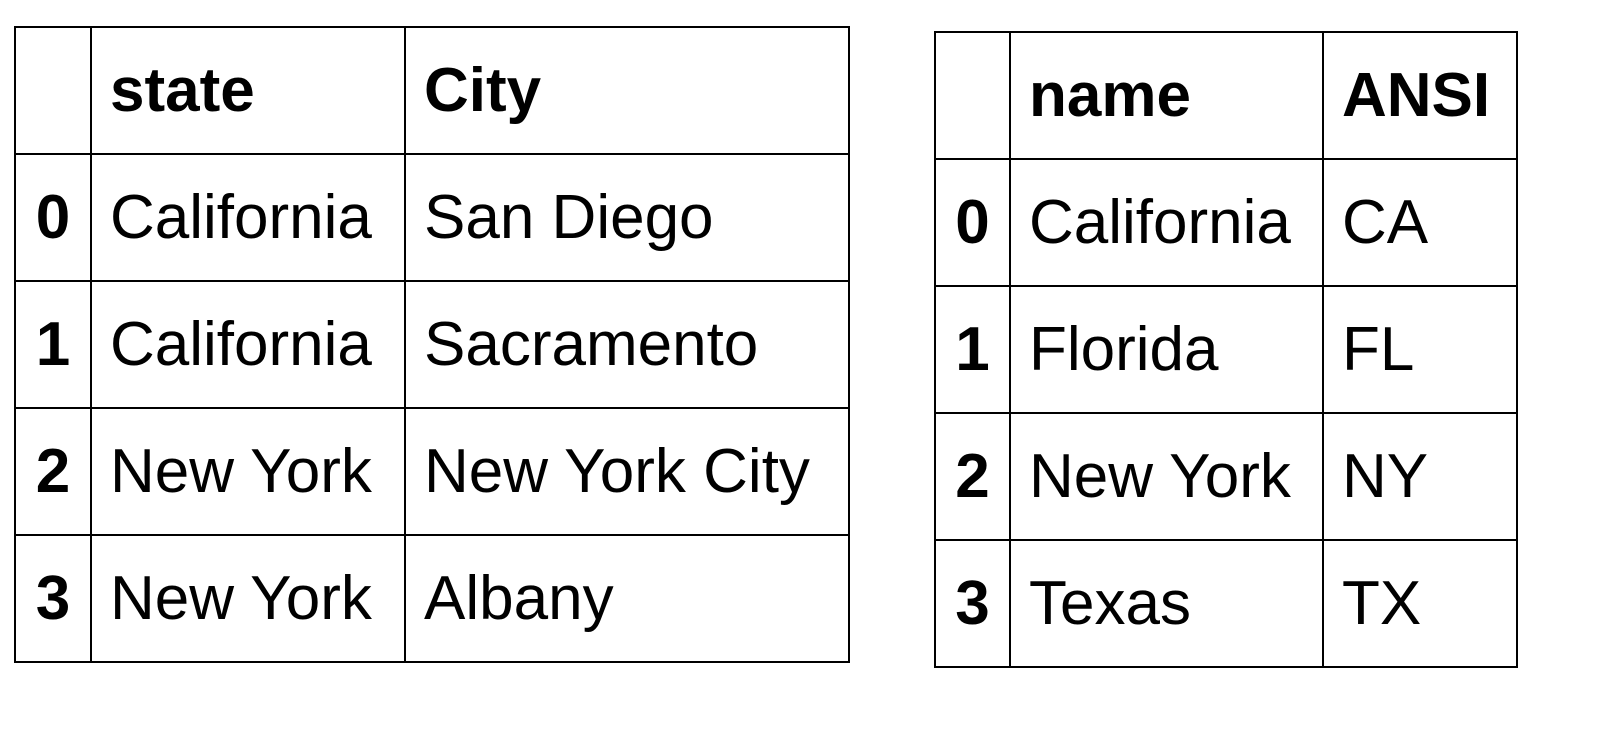 Image resolution: width=1598 pixels, height=730 pixels. What do you see at coordinates (1166, 95) in the screenshot?
I see `column-header-name: name` at bounding box center [1166, 95].